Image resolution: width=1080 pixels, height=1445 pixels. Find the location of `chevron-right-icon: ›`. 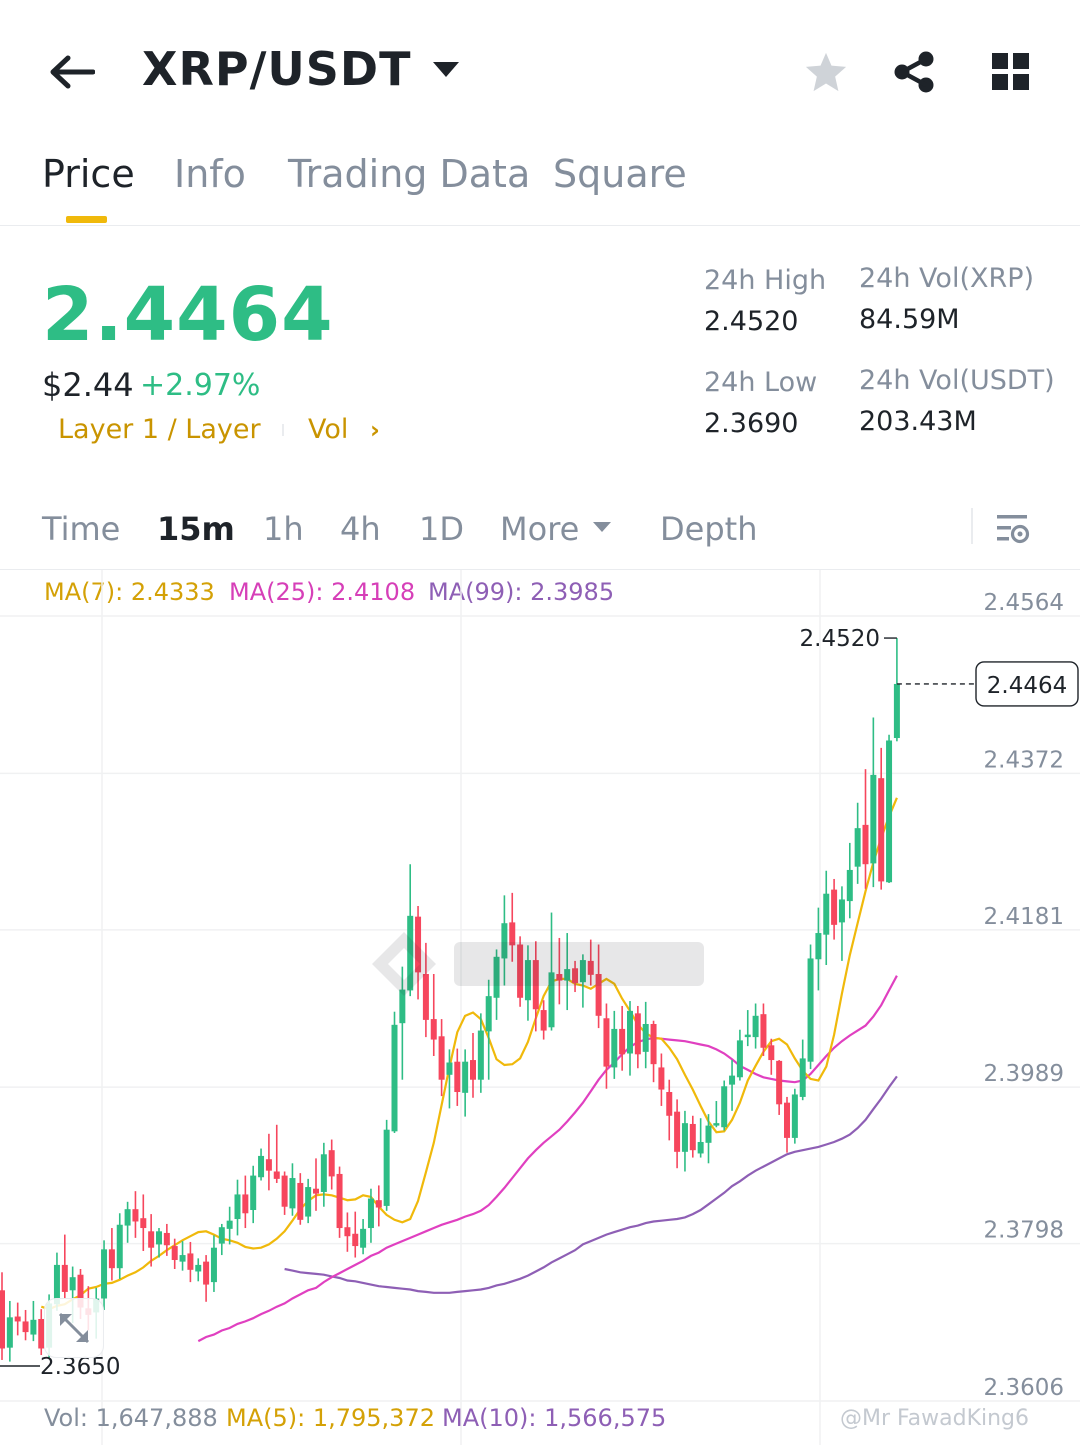

chevron-right-icon: › is located at coordinates (375, 430).